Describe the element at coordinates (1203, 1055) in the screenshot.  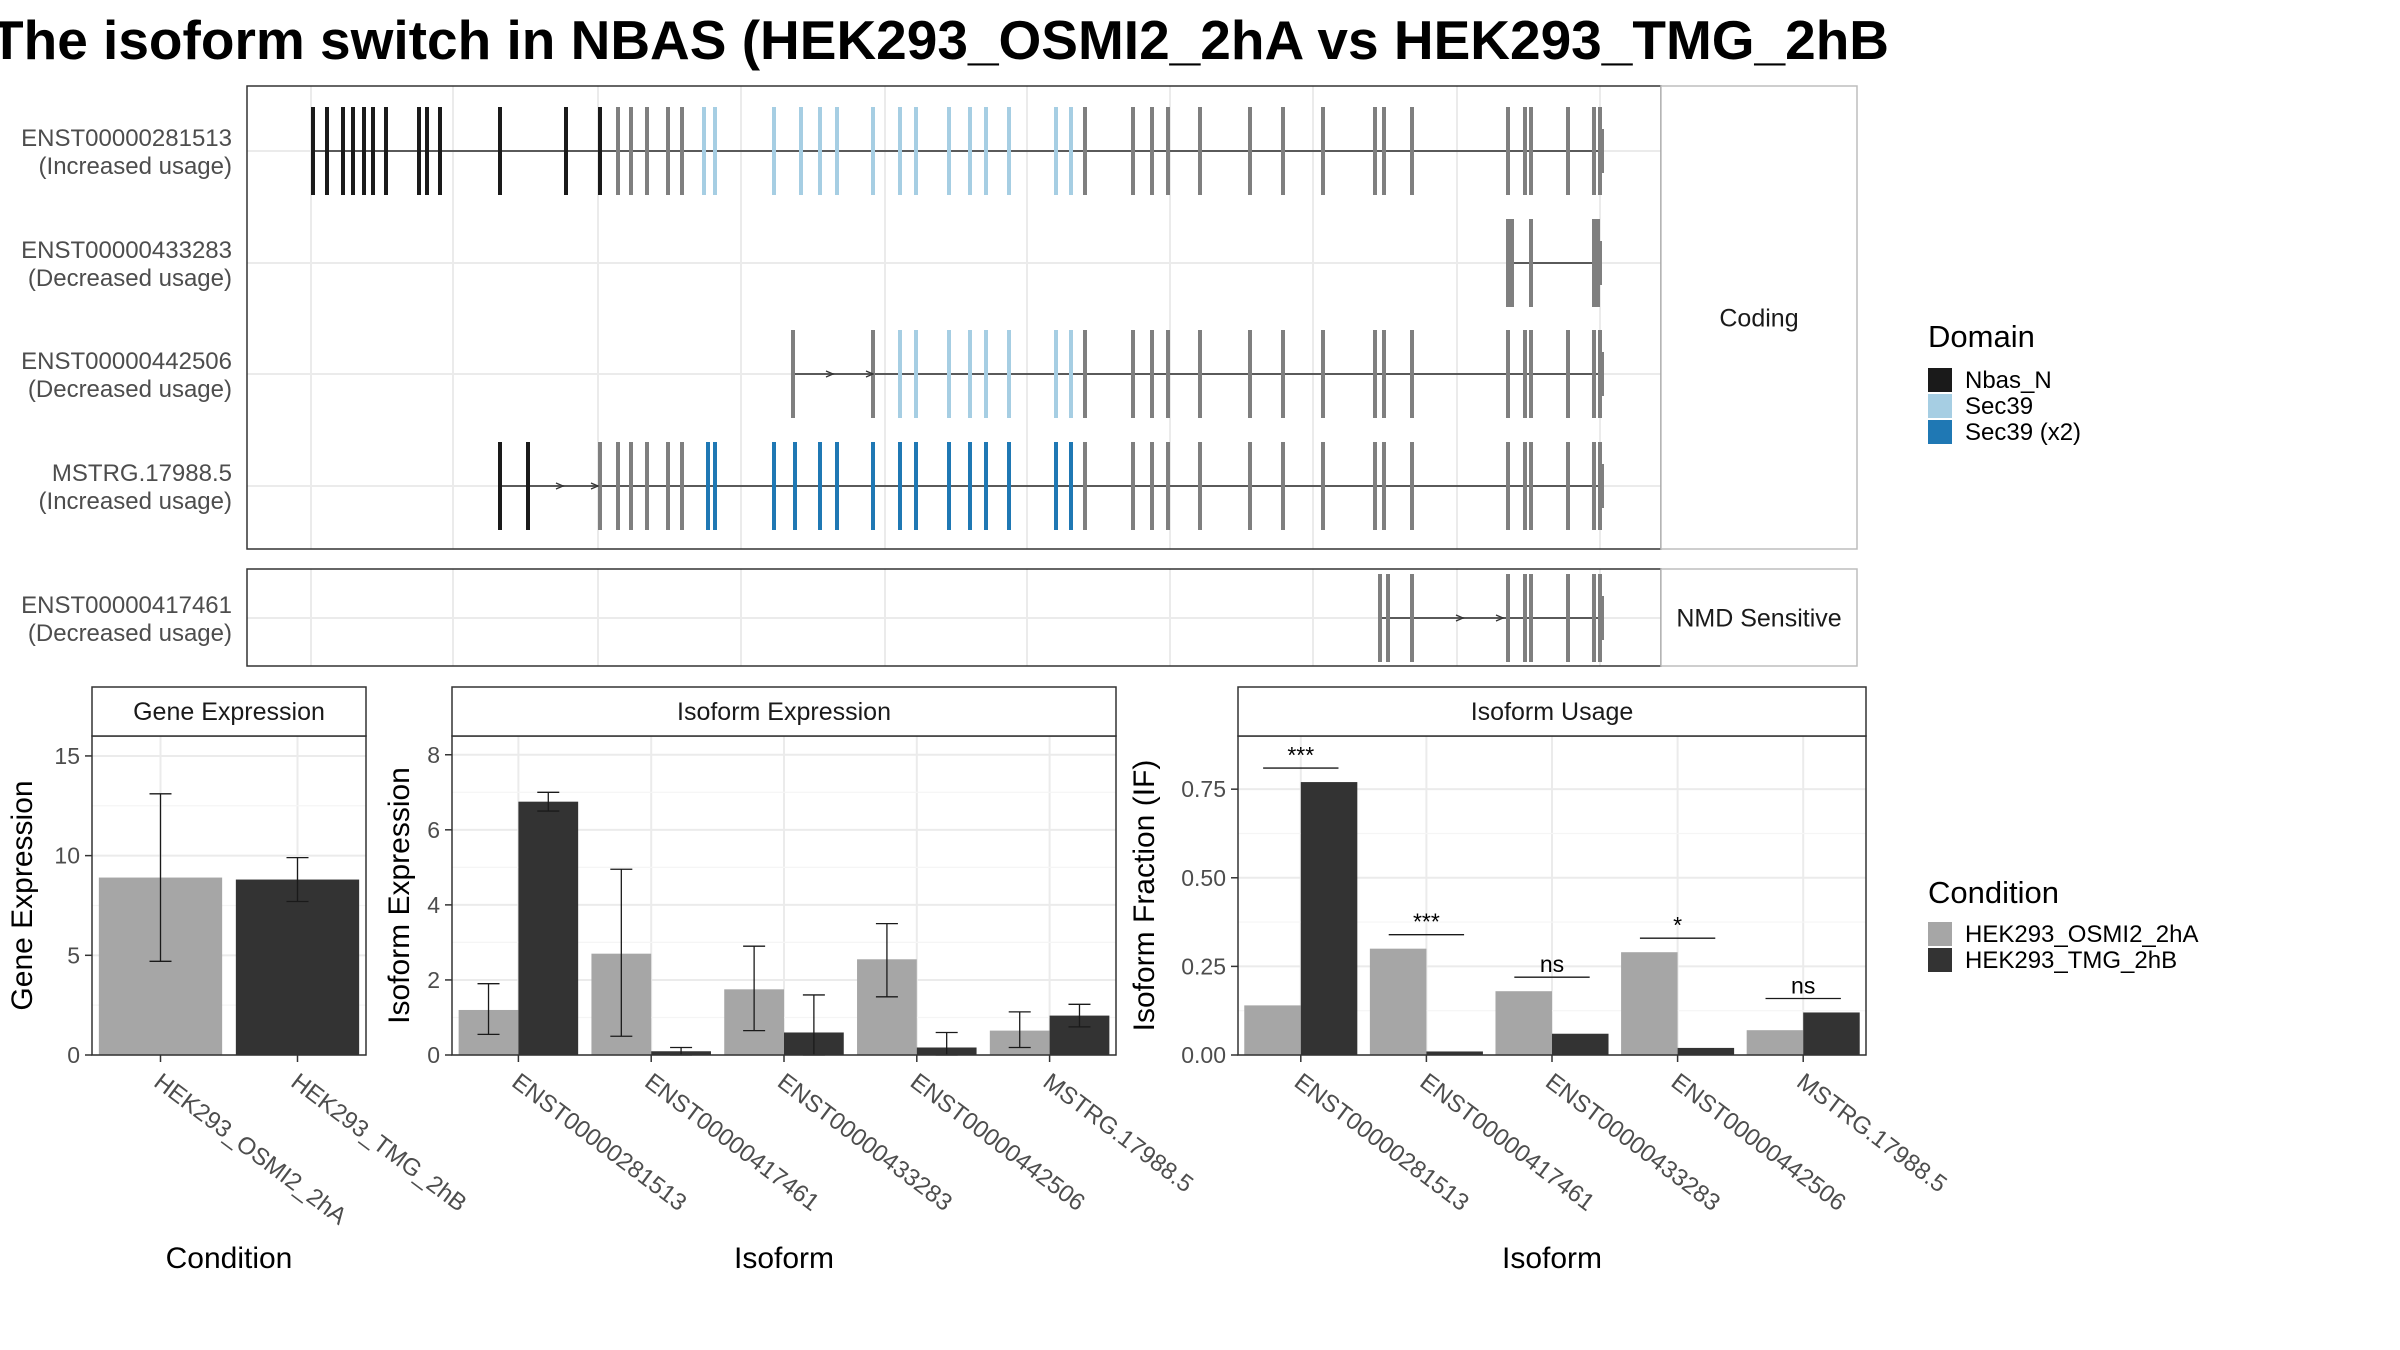
I see `y-tick-label: 0.00` at that location.